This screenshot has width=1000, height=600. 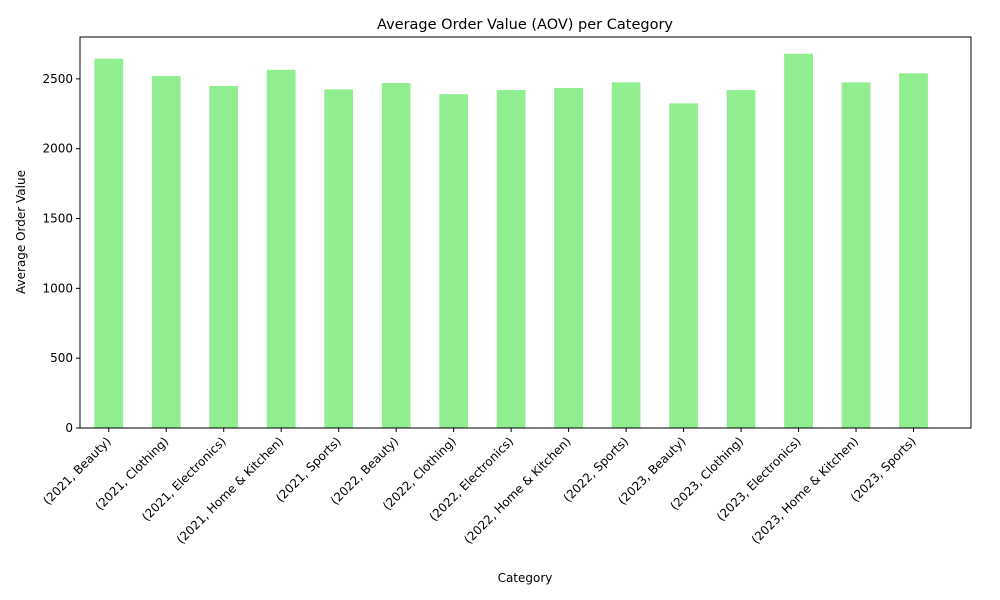 What do you see at coordinates (61, 358) in the screenshot?
I see `y-tick-label: 500` at bounding box center [61, 358].